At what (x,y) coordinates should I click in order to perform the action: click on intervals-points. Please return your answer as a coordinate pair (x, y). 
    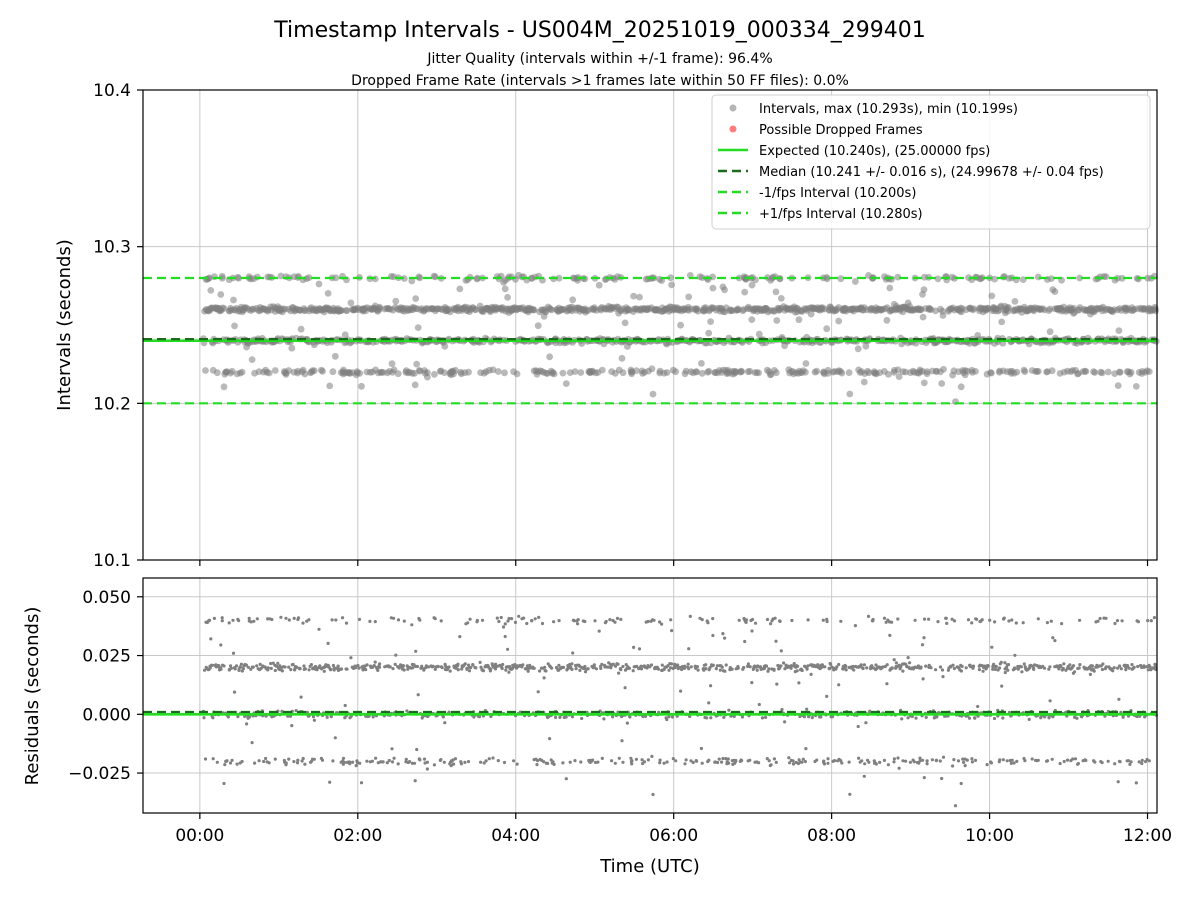
    Looking at the image, I should click on (680, 338).